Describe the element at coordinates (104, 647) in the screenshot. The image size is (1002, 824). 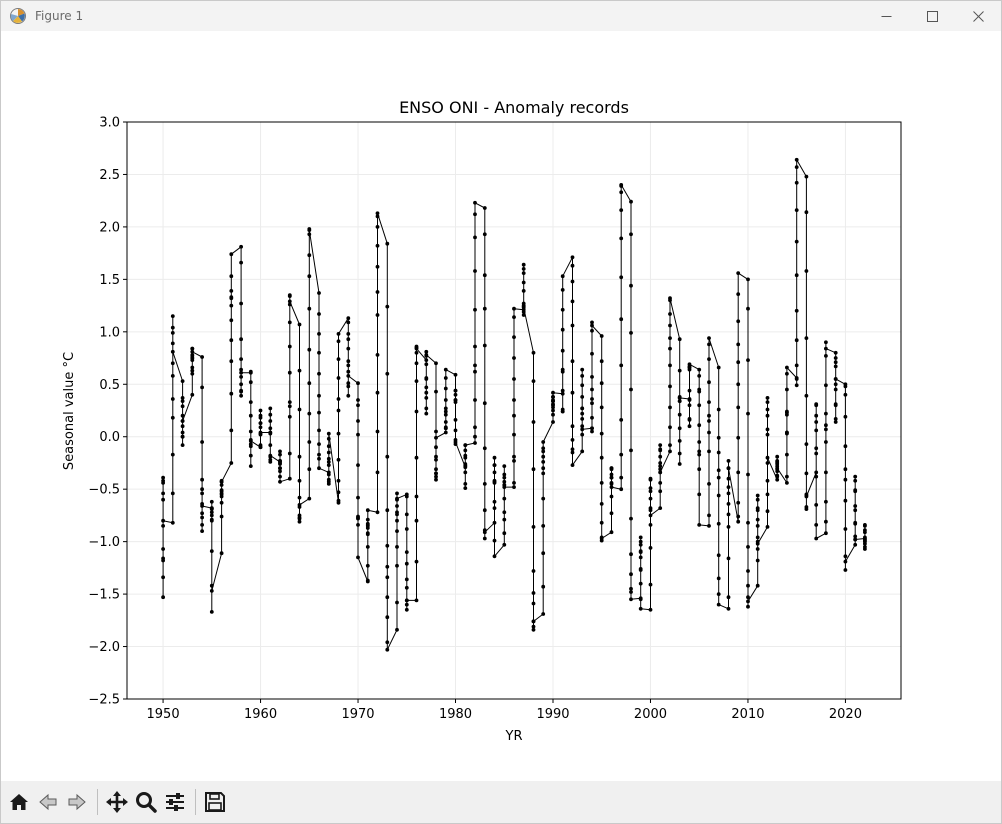
I see `y-tick-label: −2.0` at that location.